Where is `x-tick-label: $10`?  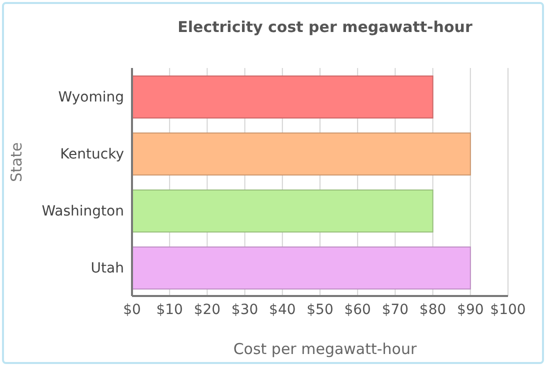
x-tick-label: $10 is located at coordinates (169, 310).